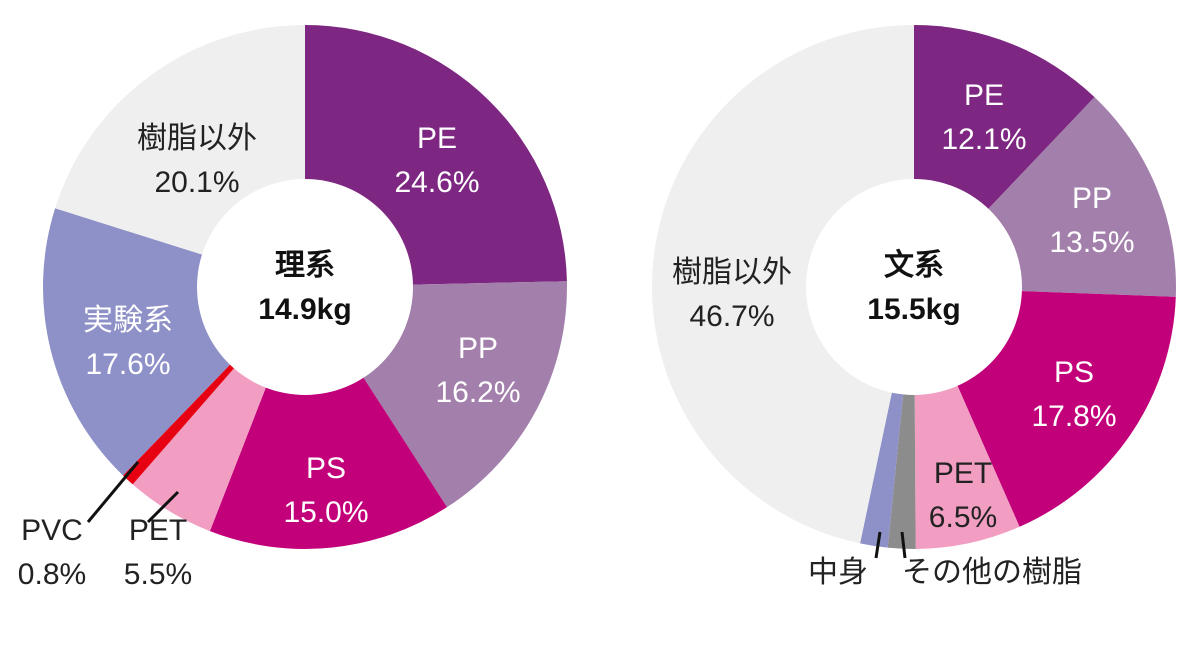 The height and width of the screenshot is (660, 1200). What do you see at coordinates (983, 139) in the screenshot?
I see `value-humanities-pe: 12.1%` at bounding box center [983, 139].